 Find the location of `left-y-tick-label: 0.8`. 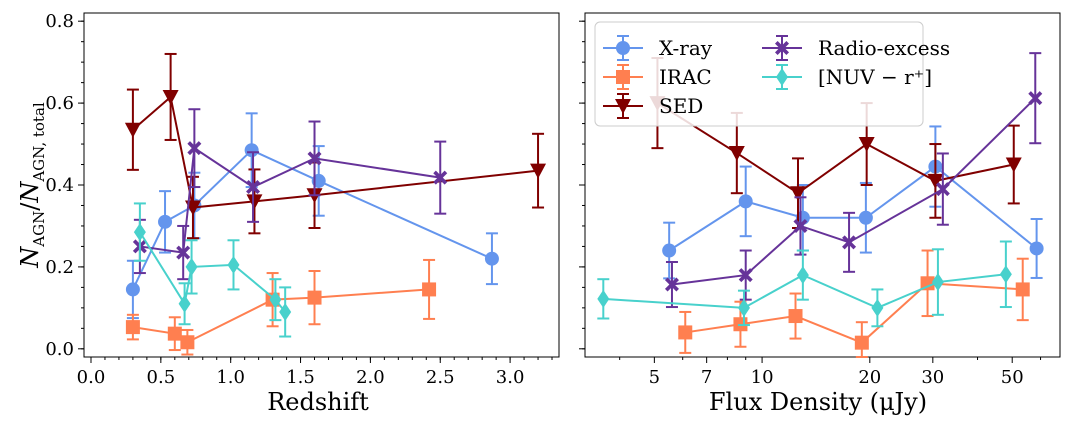

left-y-tick-label: 0.8 is located at coordinates (59, 21).